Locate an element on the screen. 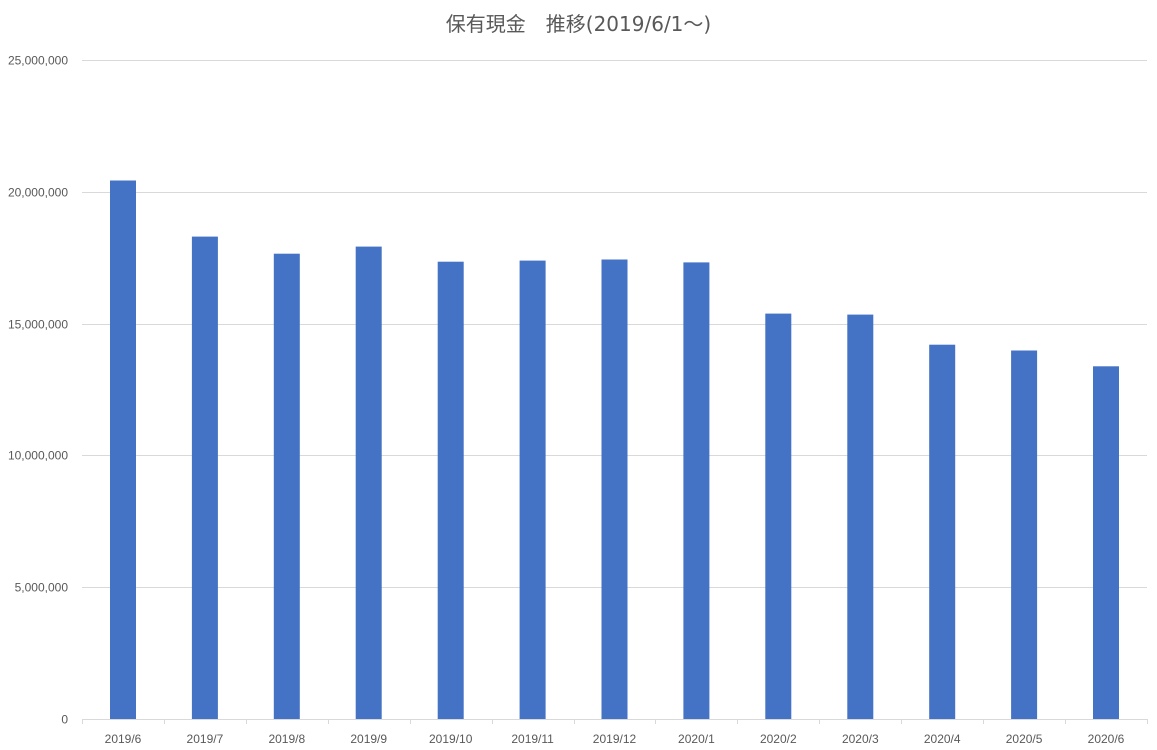 The width and height of the screenshot is (1157, 750). x-tick-label: 2020/5 is located at coordinates (1024, 739).